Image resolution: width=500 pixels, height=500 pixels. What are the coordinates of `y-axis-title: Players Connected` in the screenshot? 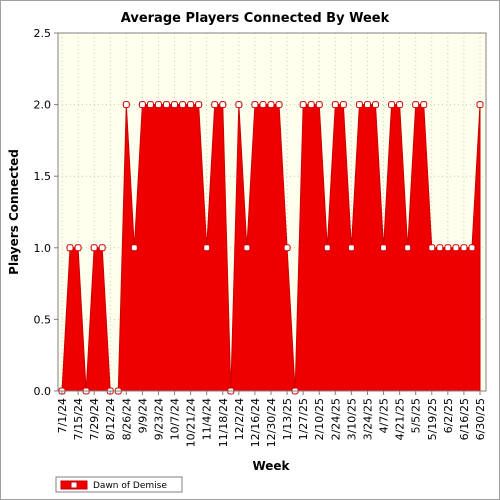 It's located at (14, 212).